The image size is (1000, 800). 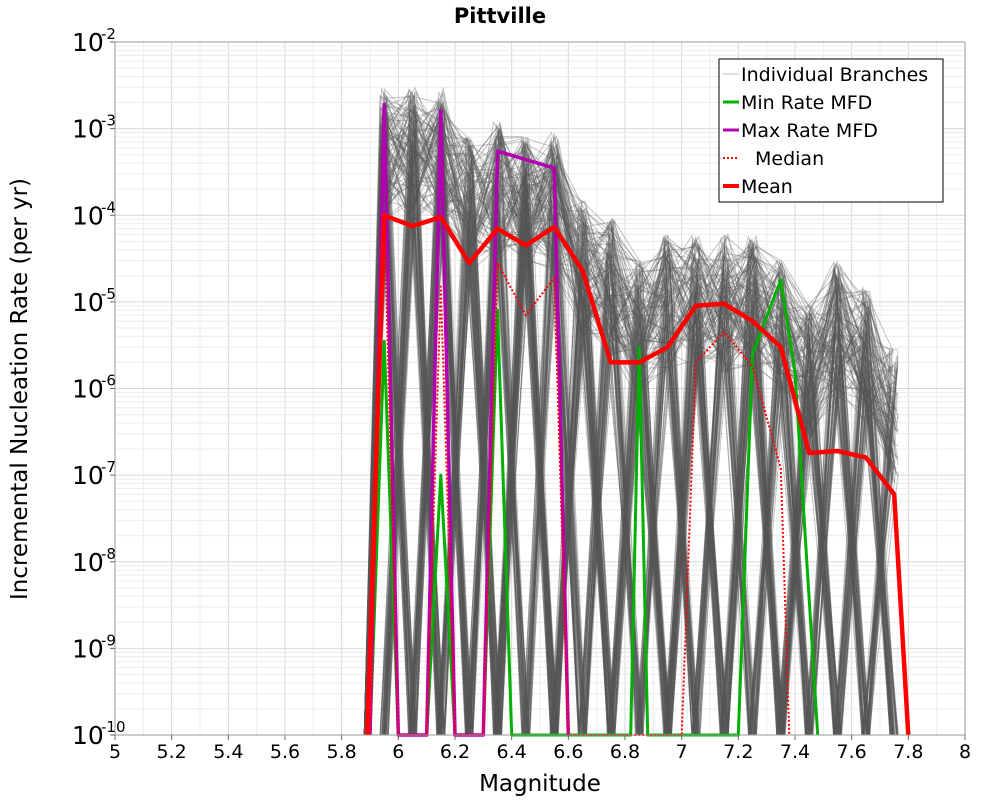 What do you see at coordinates (20, 389) in the screenshot?
I see `y-axis-label: Incremental Nucleation Rate (per yr)` at bounding box center [20, 389].